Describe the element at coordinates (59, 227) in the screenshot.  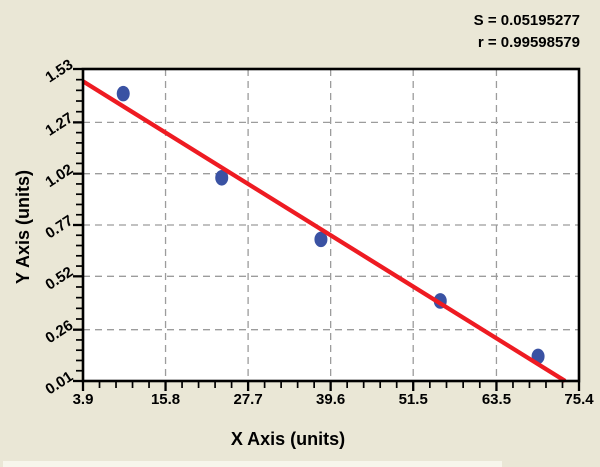
I see `y-tick-label: 0.77` at that location.